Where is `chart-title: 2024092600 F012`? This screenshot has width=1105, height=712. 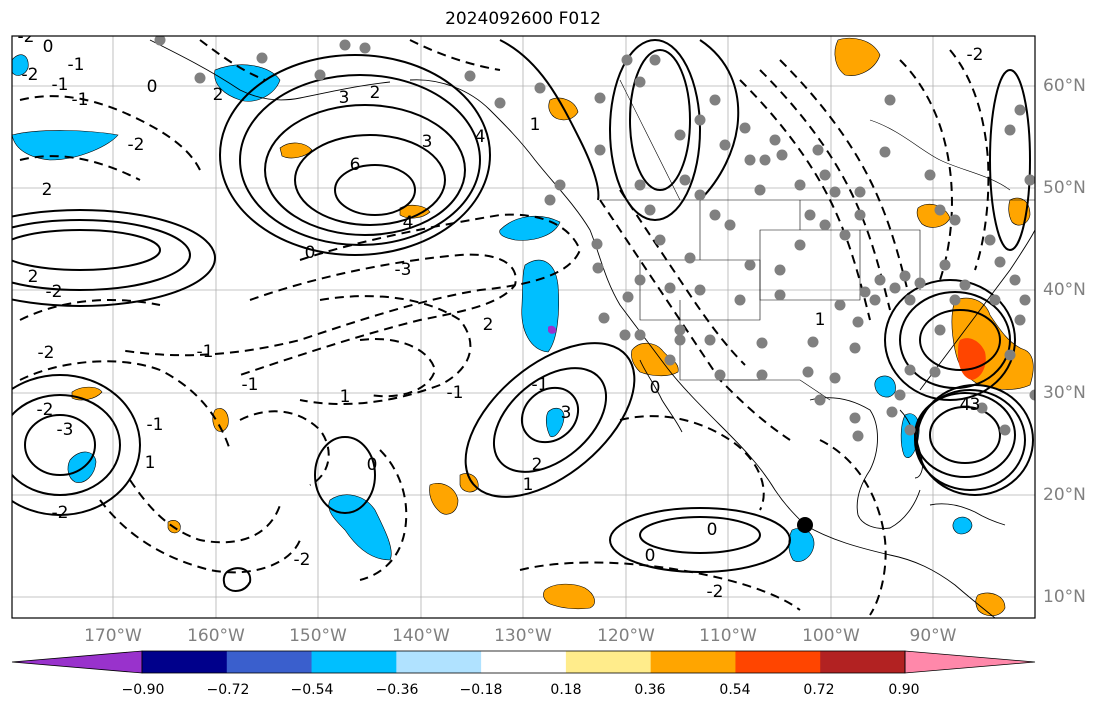 chart-title: 2024092600 F012 is located at coordinates (523, 19).